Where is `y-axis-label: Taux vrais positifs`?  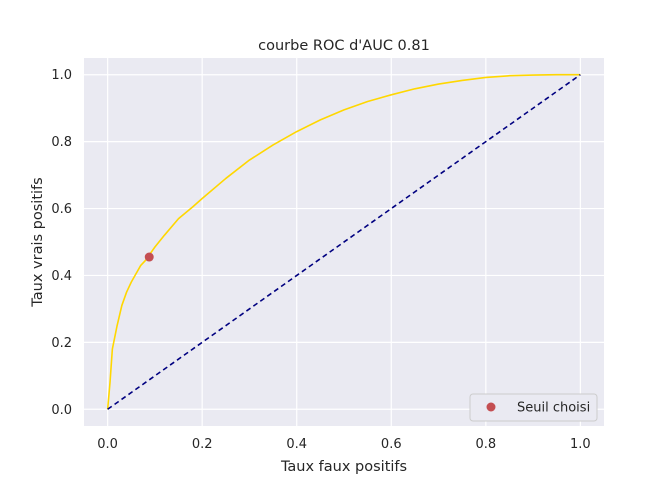 y-axis-label: Taux vrais positifs is located at coordinates (38, 242).